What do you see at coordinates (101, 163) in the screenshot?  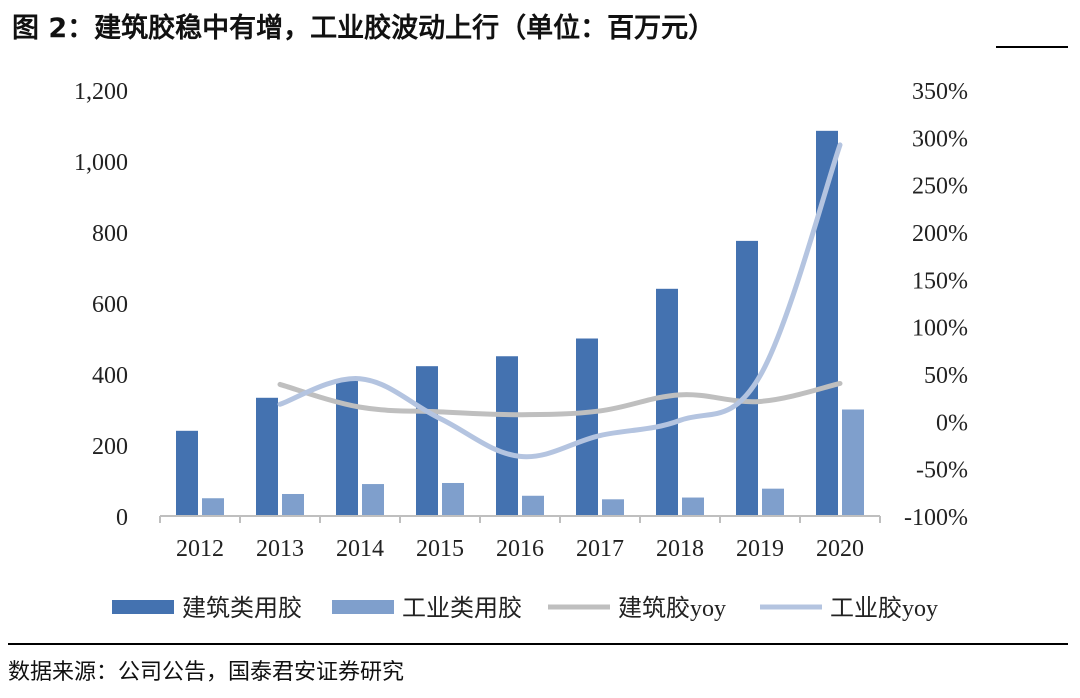 I see `left-tick-label: 1,000` at bounding box center [101, 163].